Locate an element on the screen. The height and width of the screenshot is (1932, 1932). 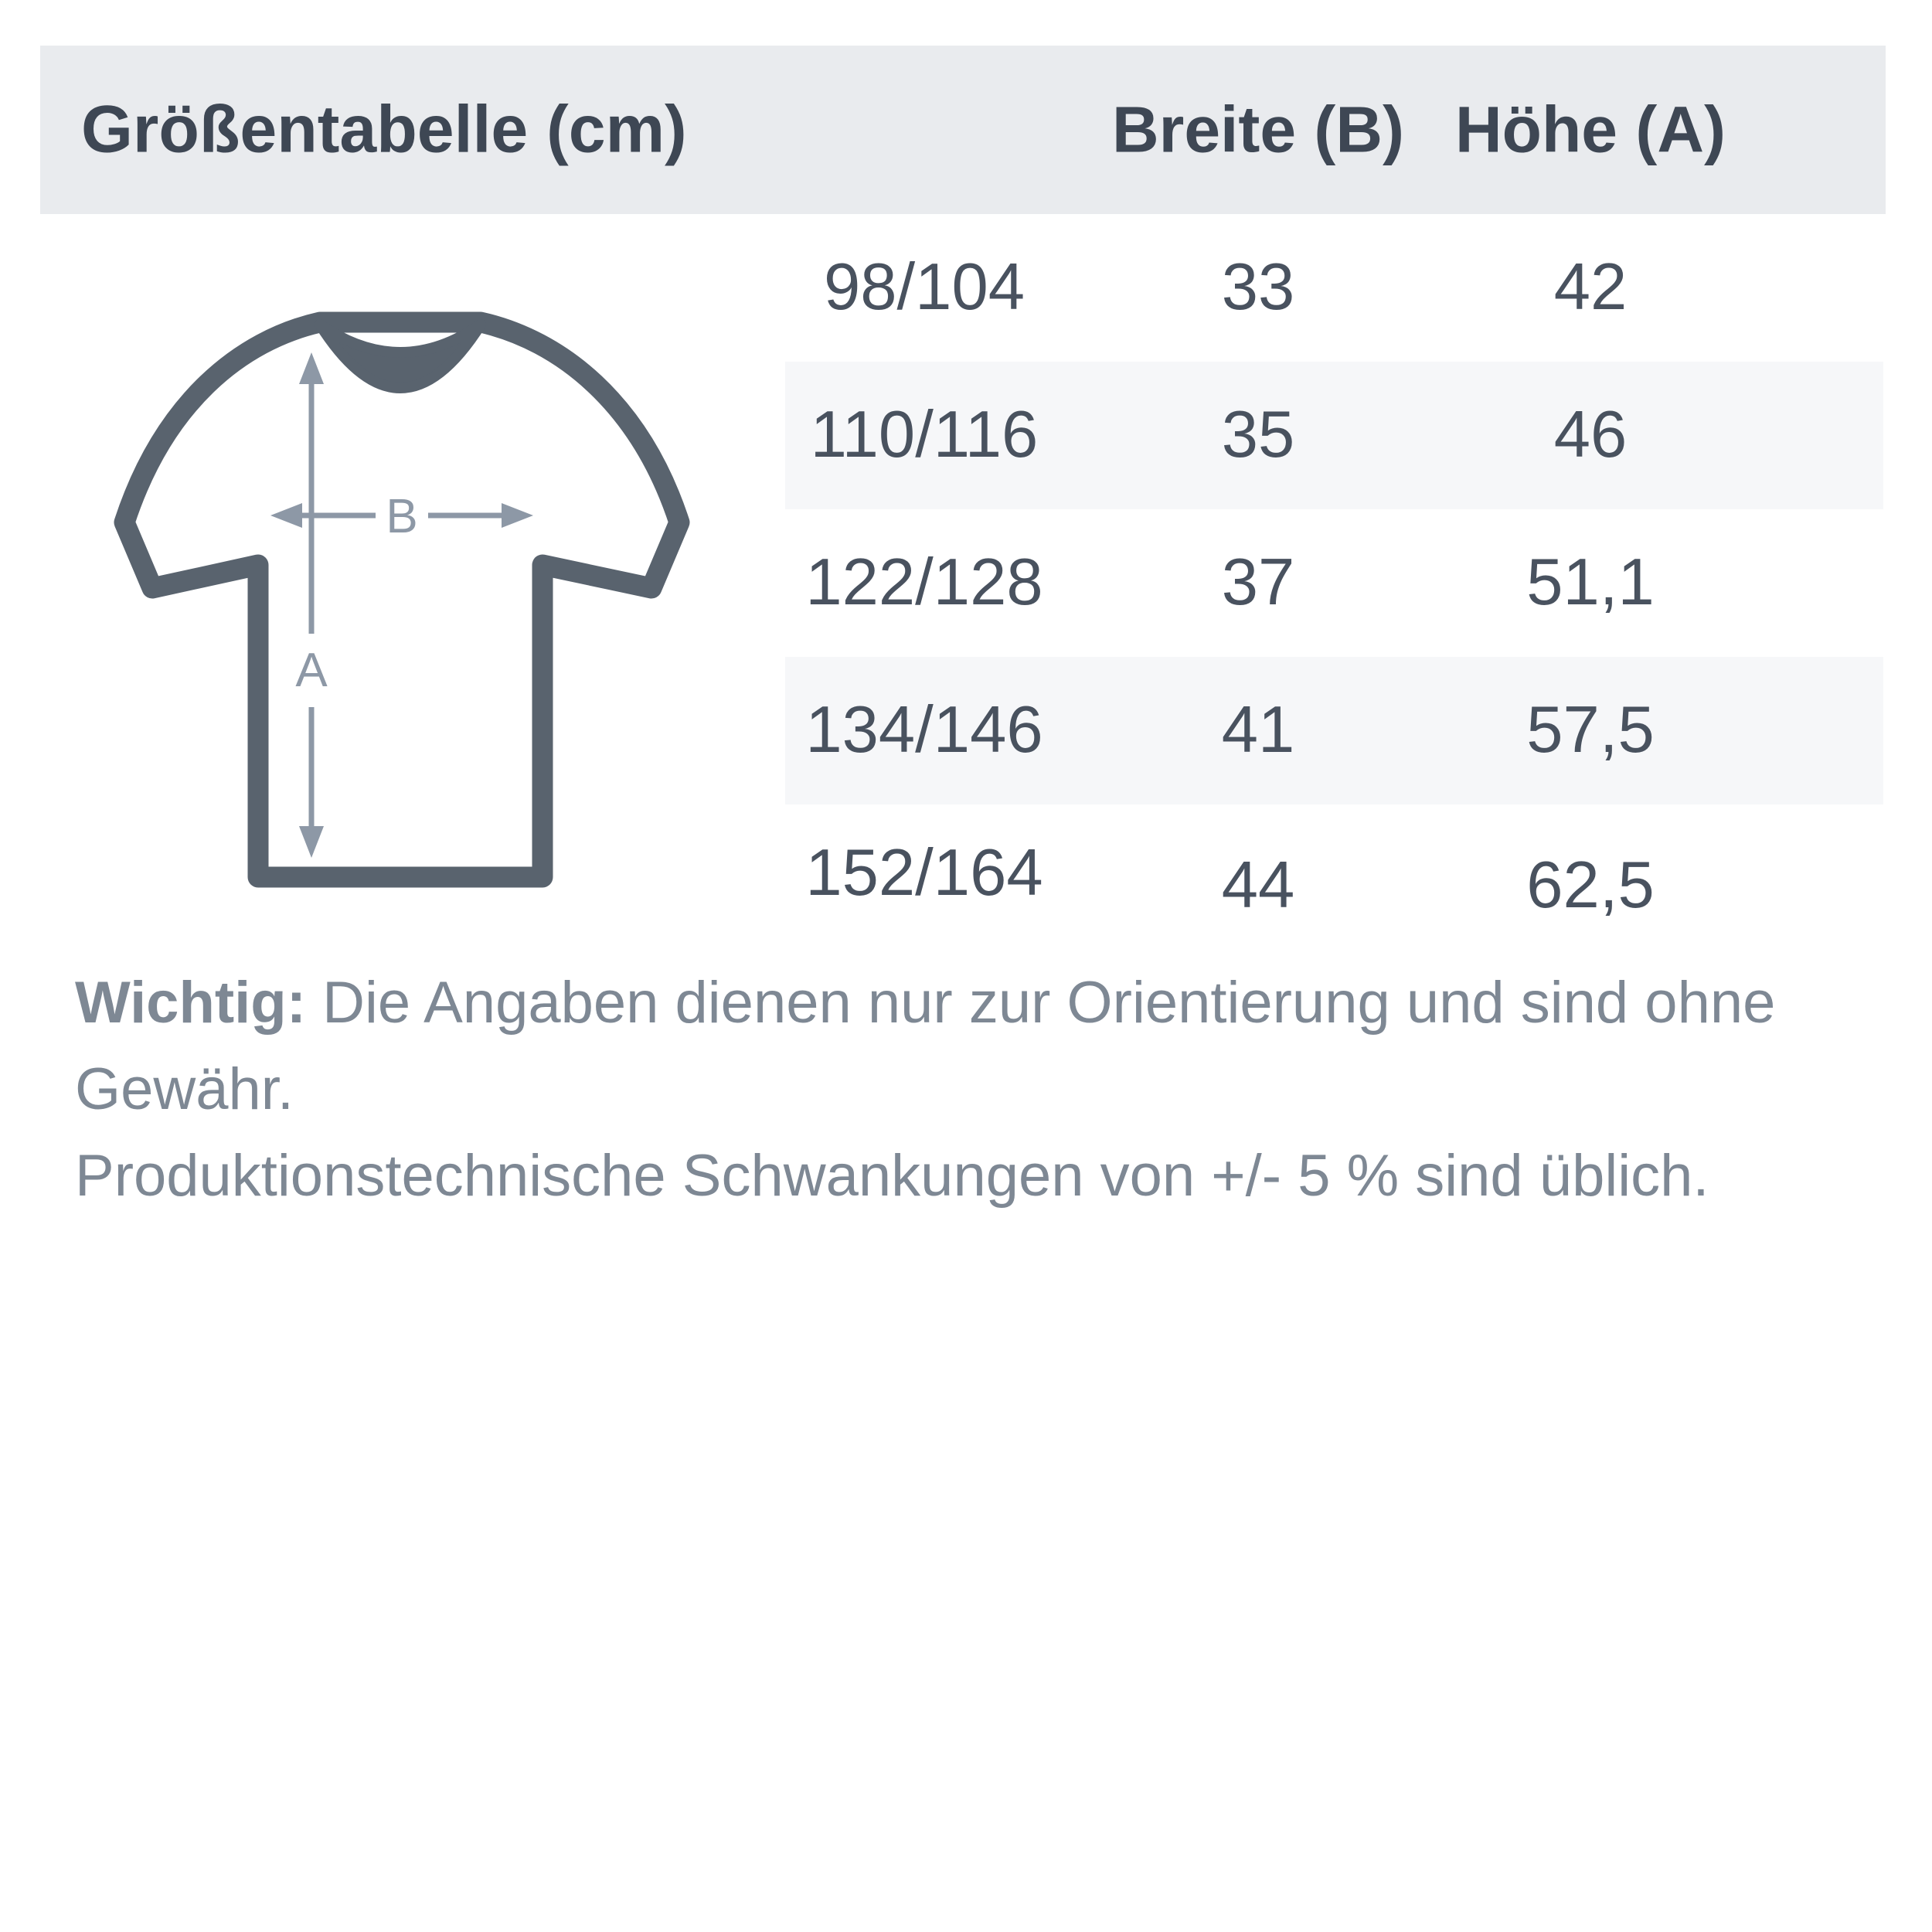
tshirt-outline is located at coordinates (402, 599).